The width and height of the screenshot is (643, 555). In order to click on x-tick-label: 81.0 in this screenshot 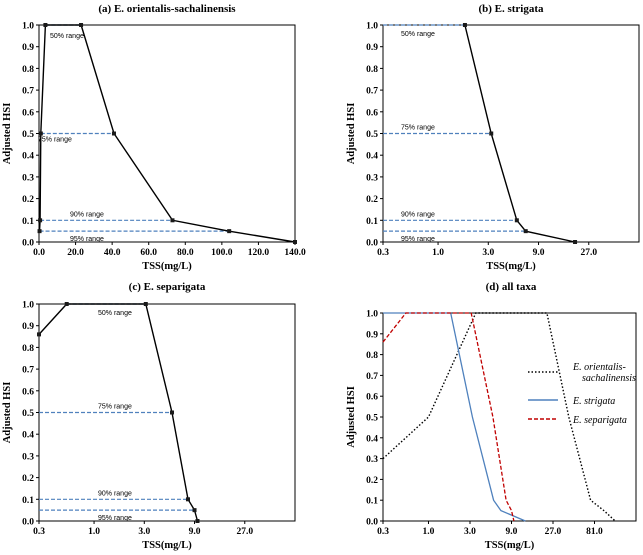, I will do `click(594, 532)`.